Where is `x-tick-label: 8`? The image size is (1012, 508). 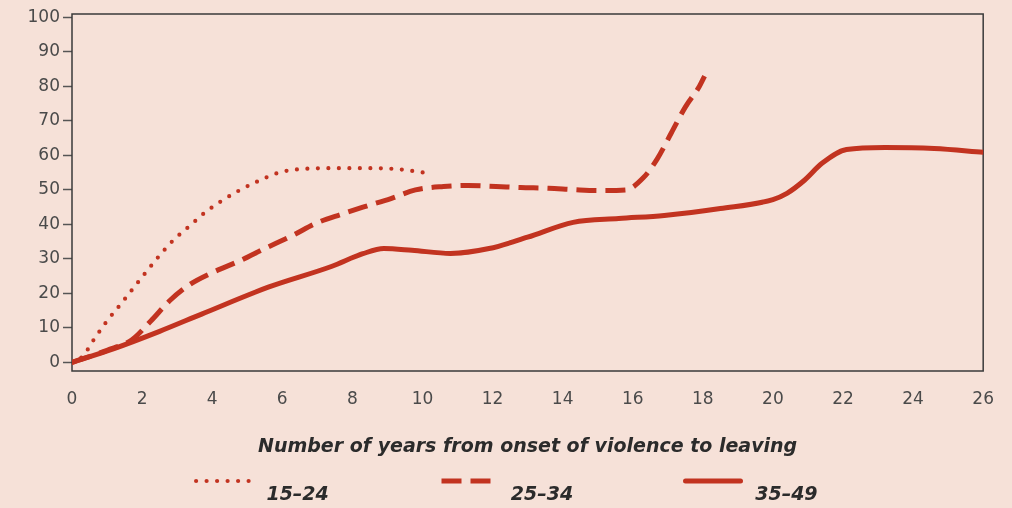 x-tick-label: 8 is located at coordinates (352, 397).